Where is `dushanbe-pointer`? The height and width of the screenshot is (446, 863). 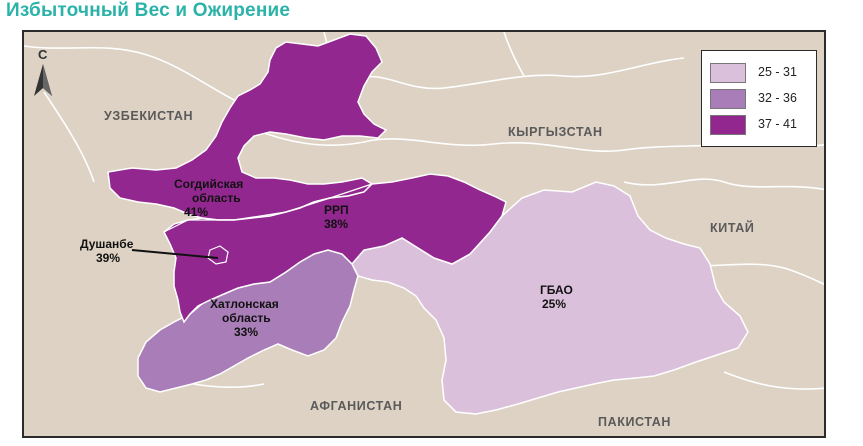 dushanbe-pointer is located at coordinates (175, 254).